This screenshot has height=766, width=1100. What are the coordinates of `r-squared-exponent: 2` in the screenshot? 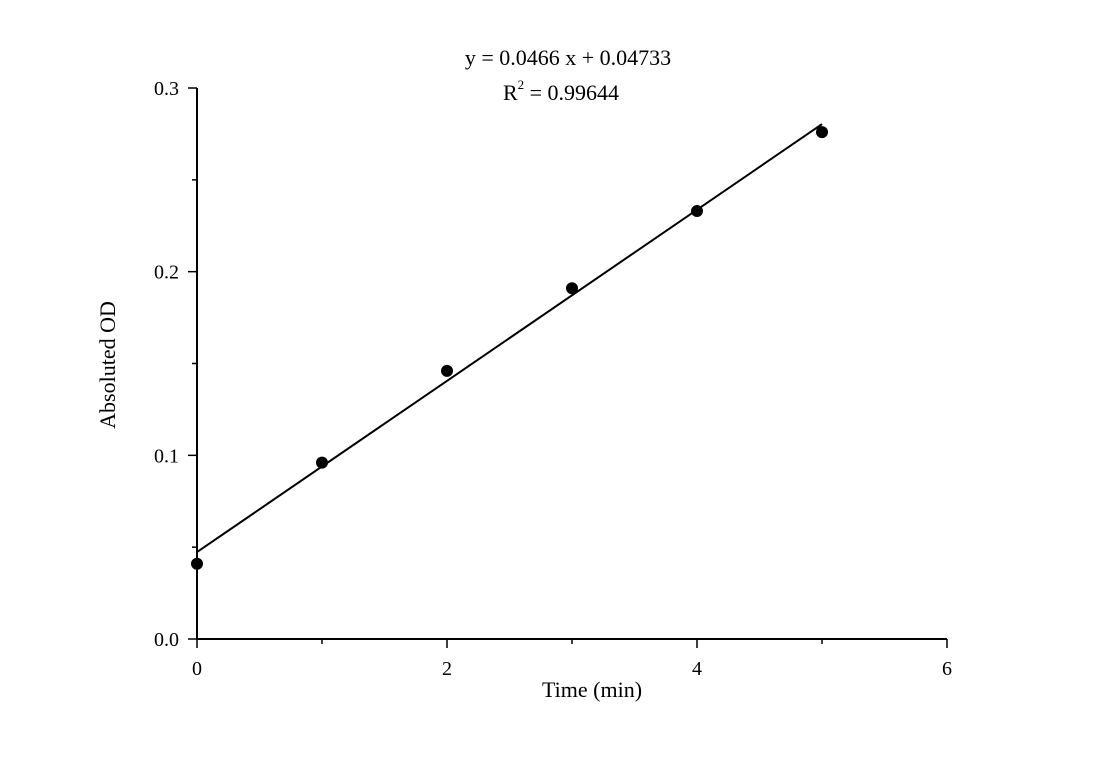 It's located at (521, 84).